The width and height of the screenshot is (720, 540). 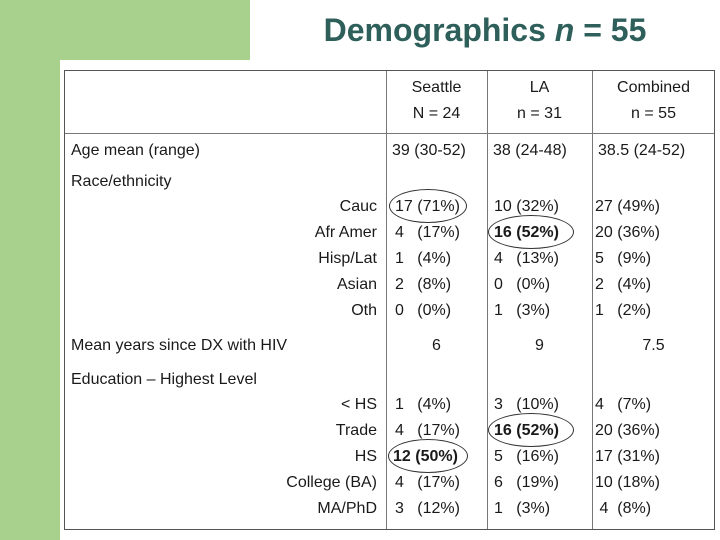 I want to click on edu-label-ma-phd: MA/PhD, so click(x=347, y=508).